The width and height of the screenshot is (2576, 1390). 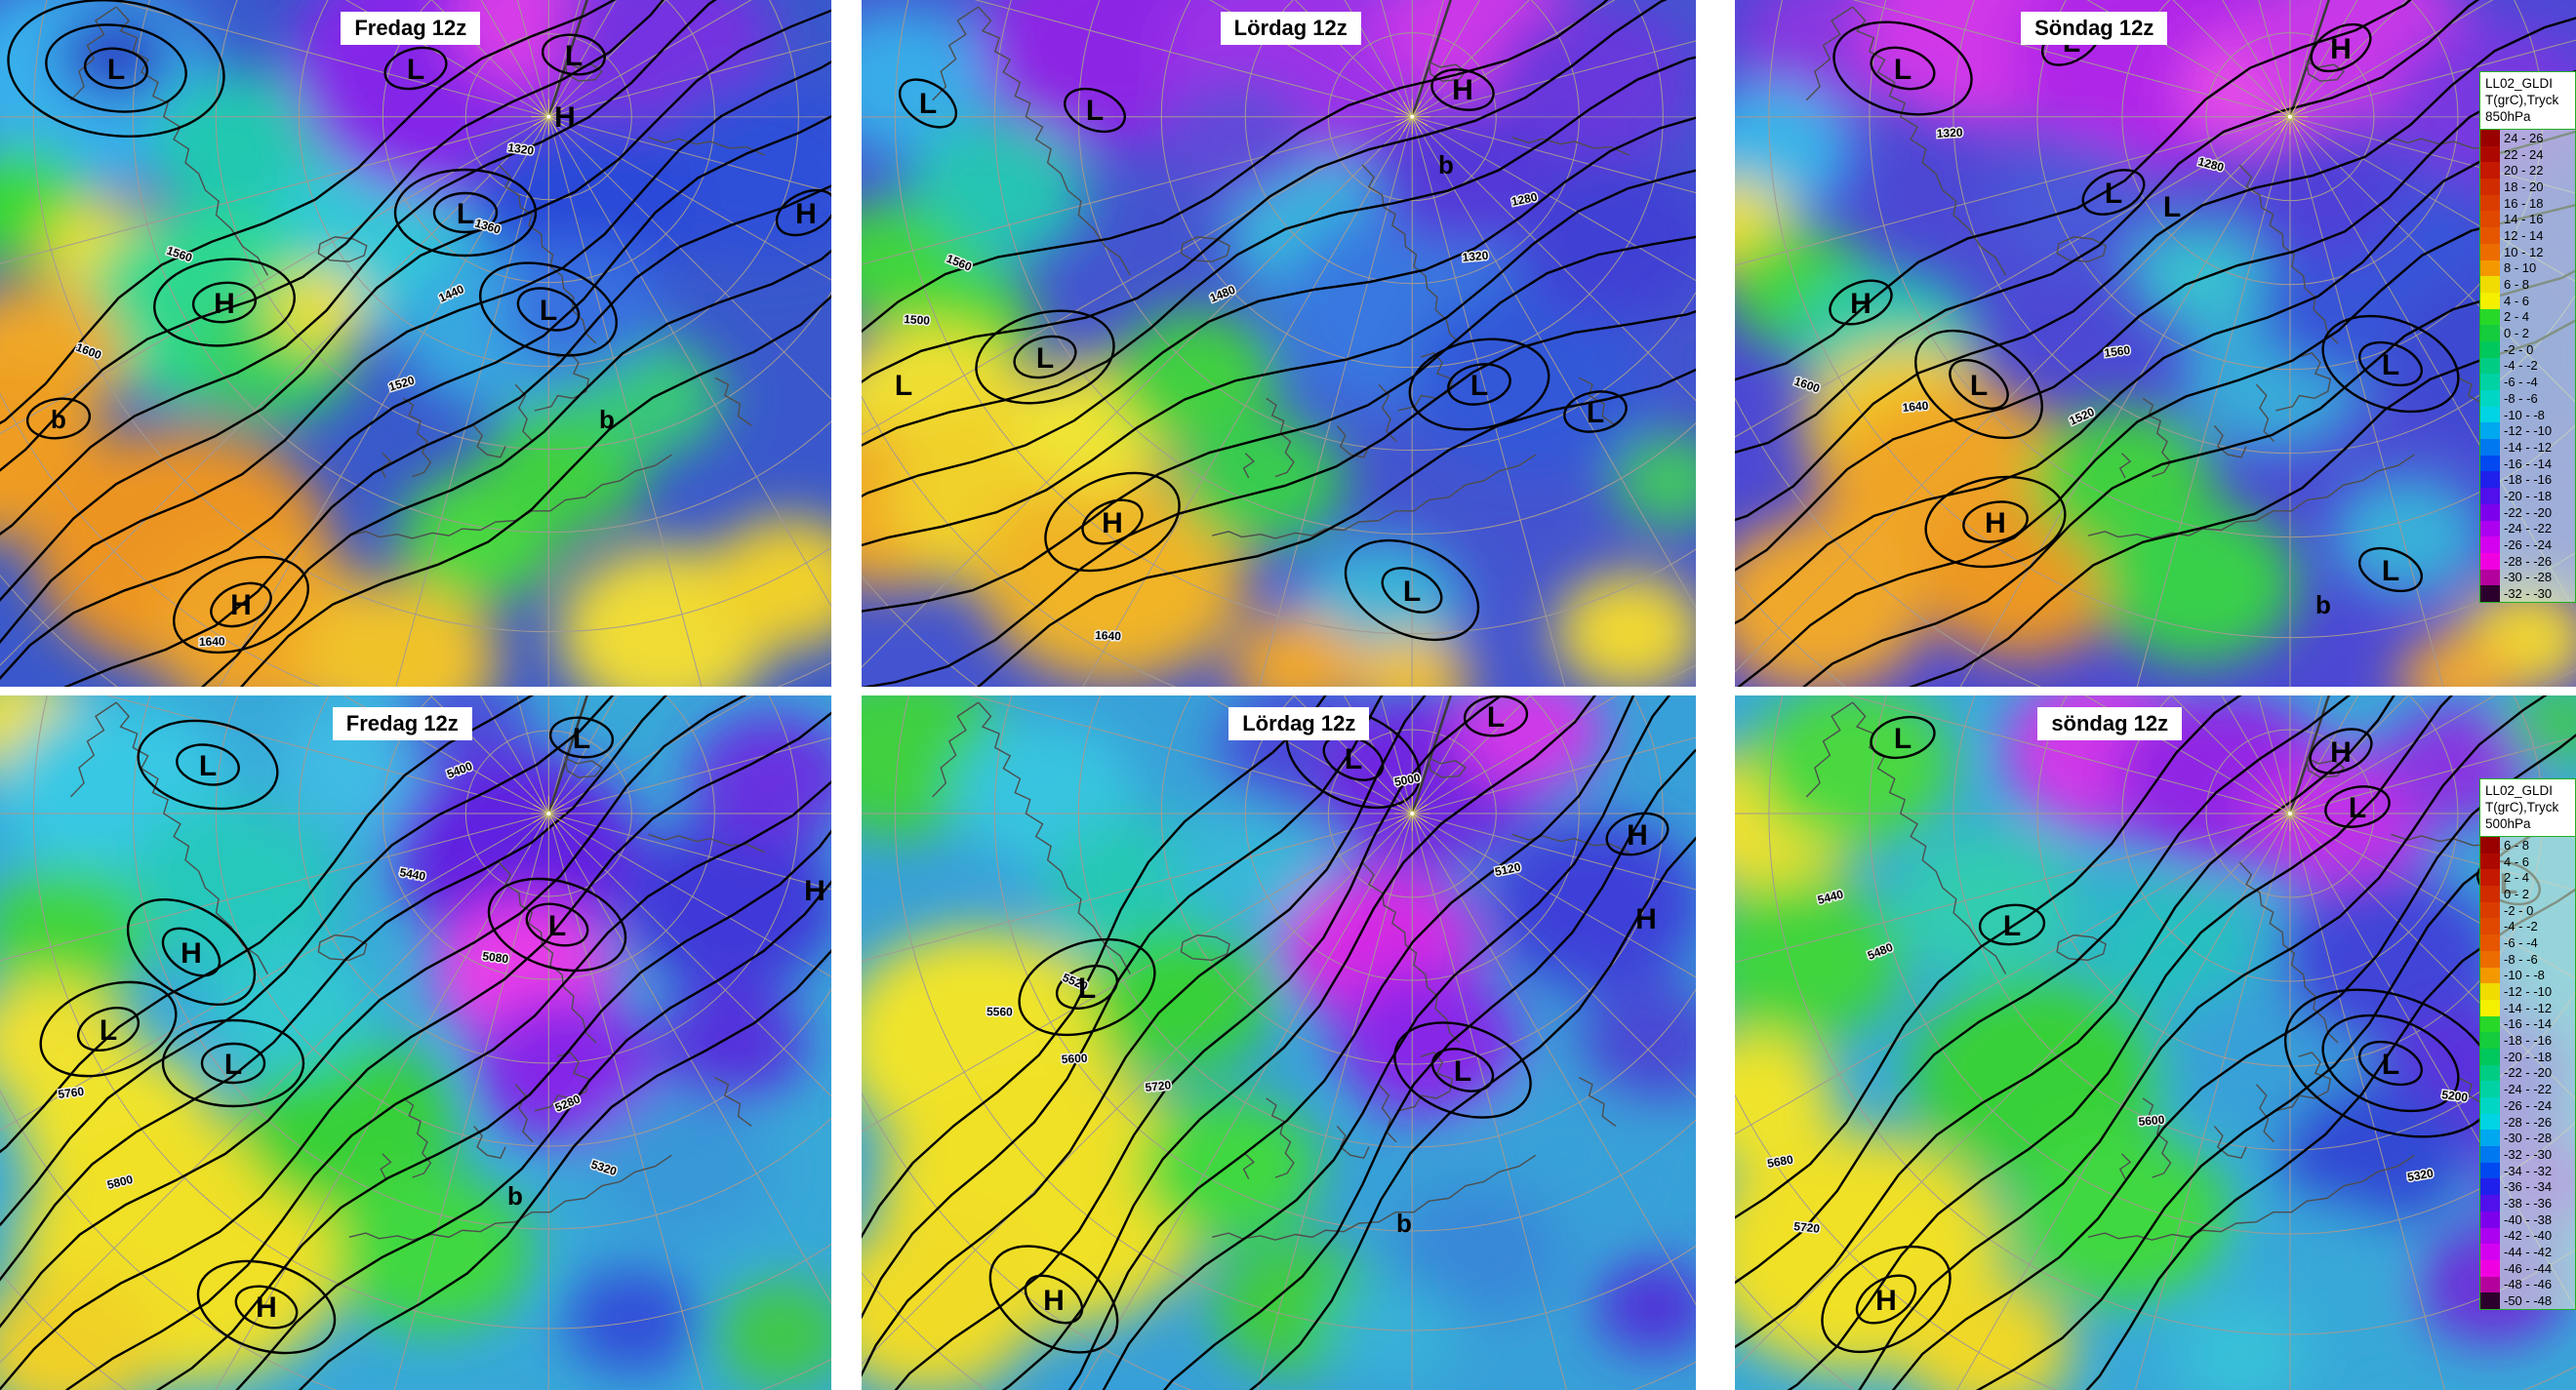 What do you see at coordinates (2524, 203) in the screenshot?
I see `legend-range-label: 16 - 18` at bounding box center [2524, 203].